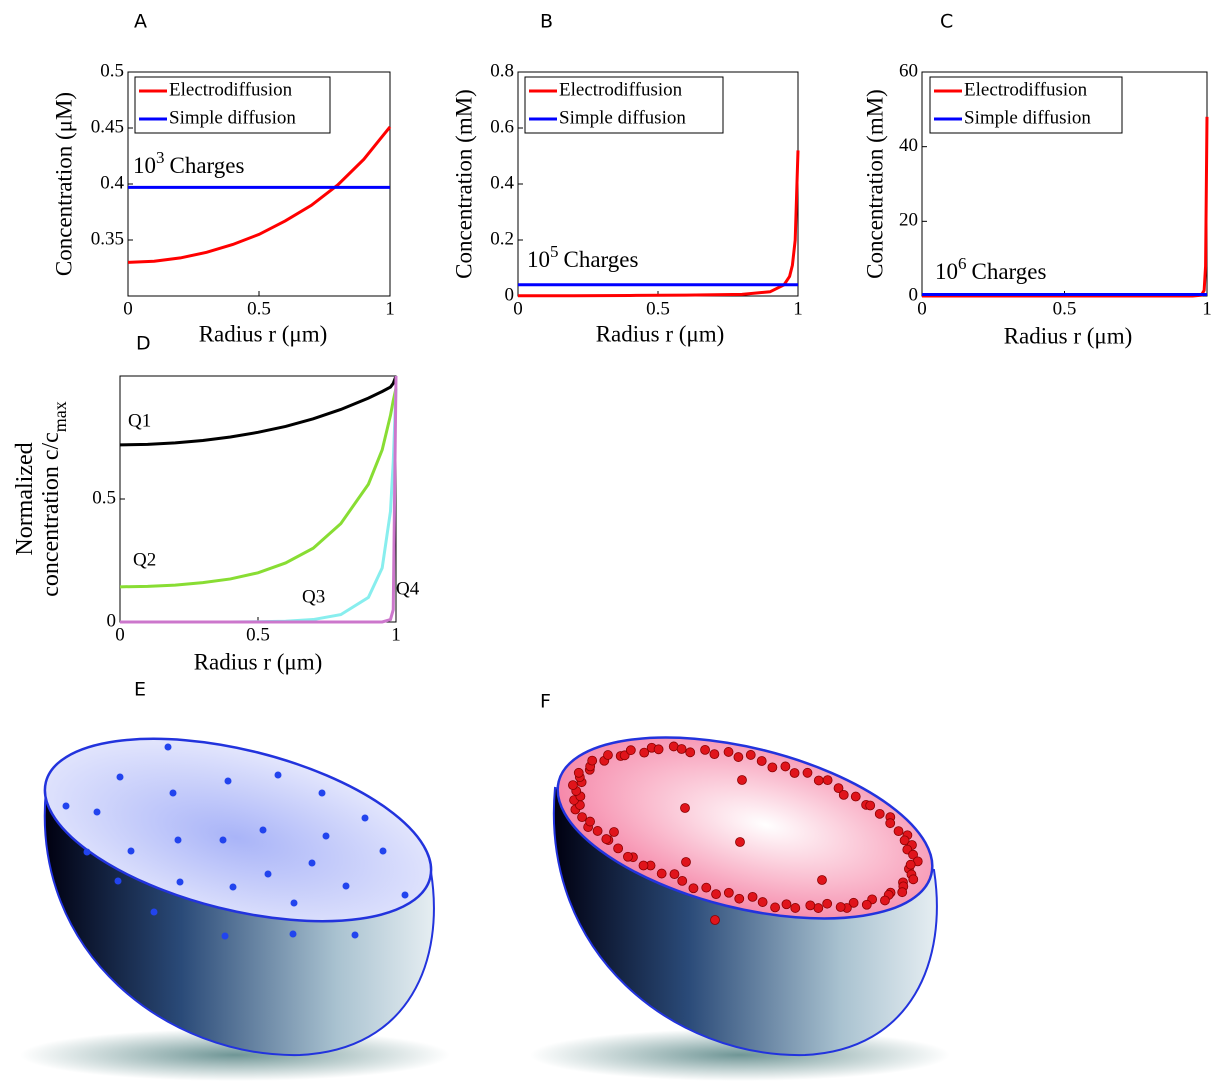 The image size is (1215, 1084). I want to click on y-tick-label: 60, so click(908, 70).